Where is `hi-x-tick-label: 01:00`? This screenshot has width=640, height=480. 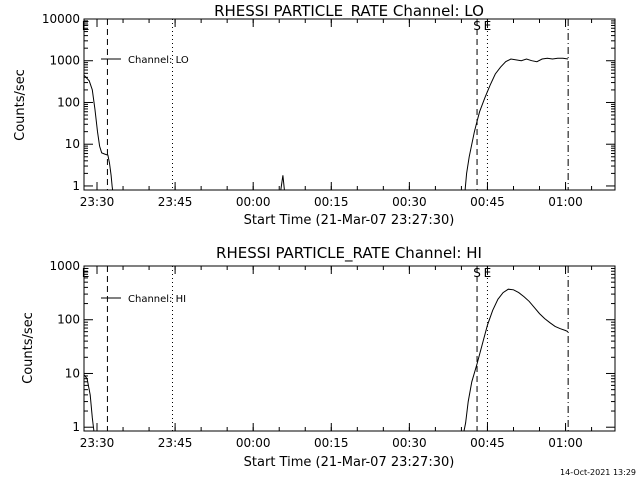
hi-x-tick-label: 01:00 is located at coordinates (565, 443).